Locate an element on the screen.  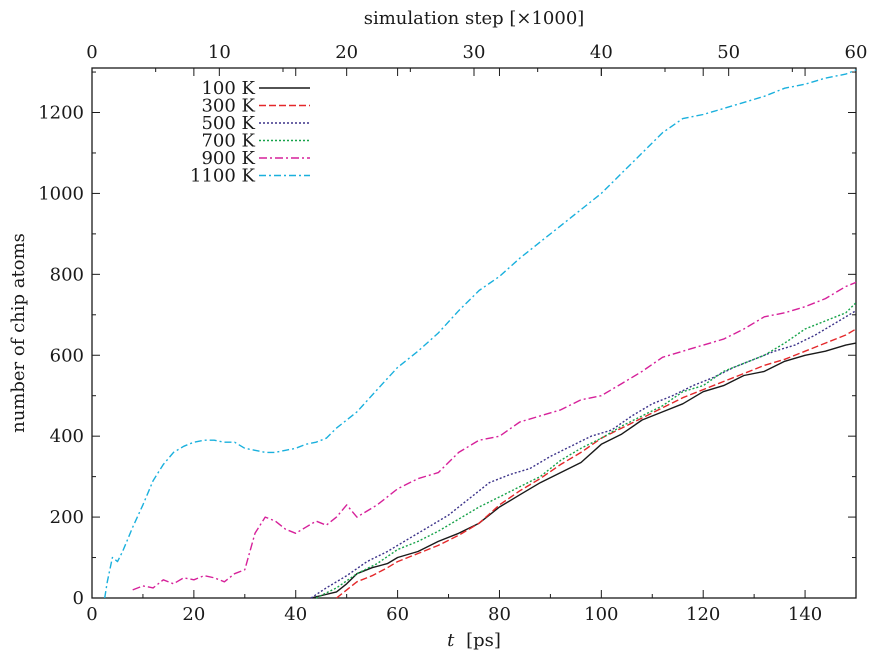
x-tick-label: 0 is located at coordinates (91, 614).